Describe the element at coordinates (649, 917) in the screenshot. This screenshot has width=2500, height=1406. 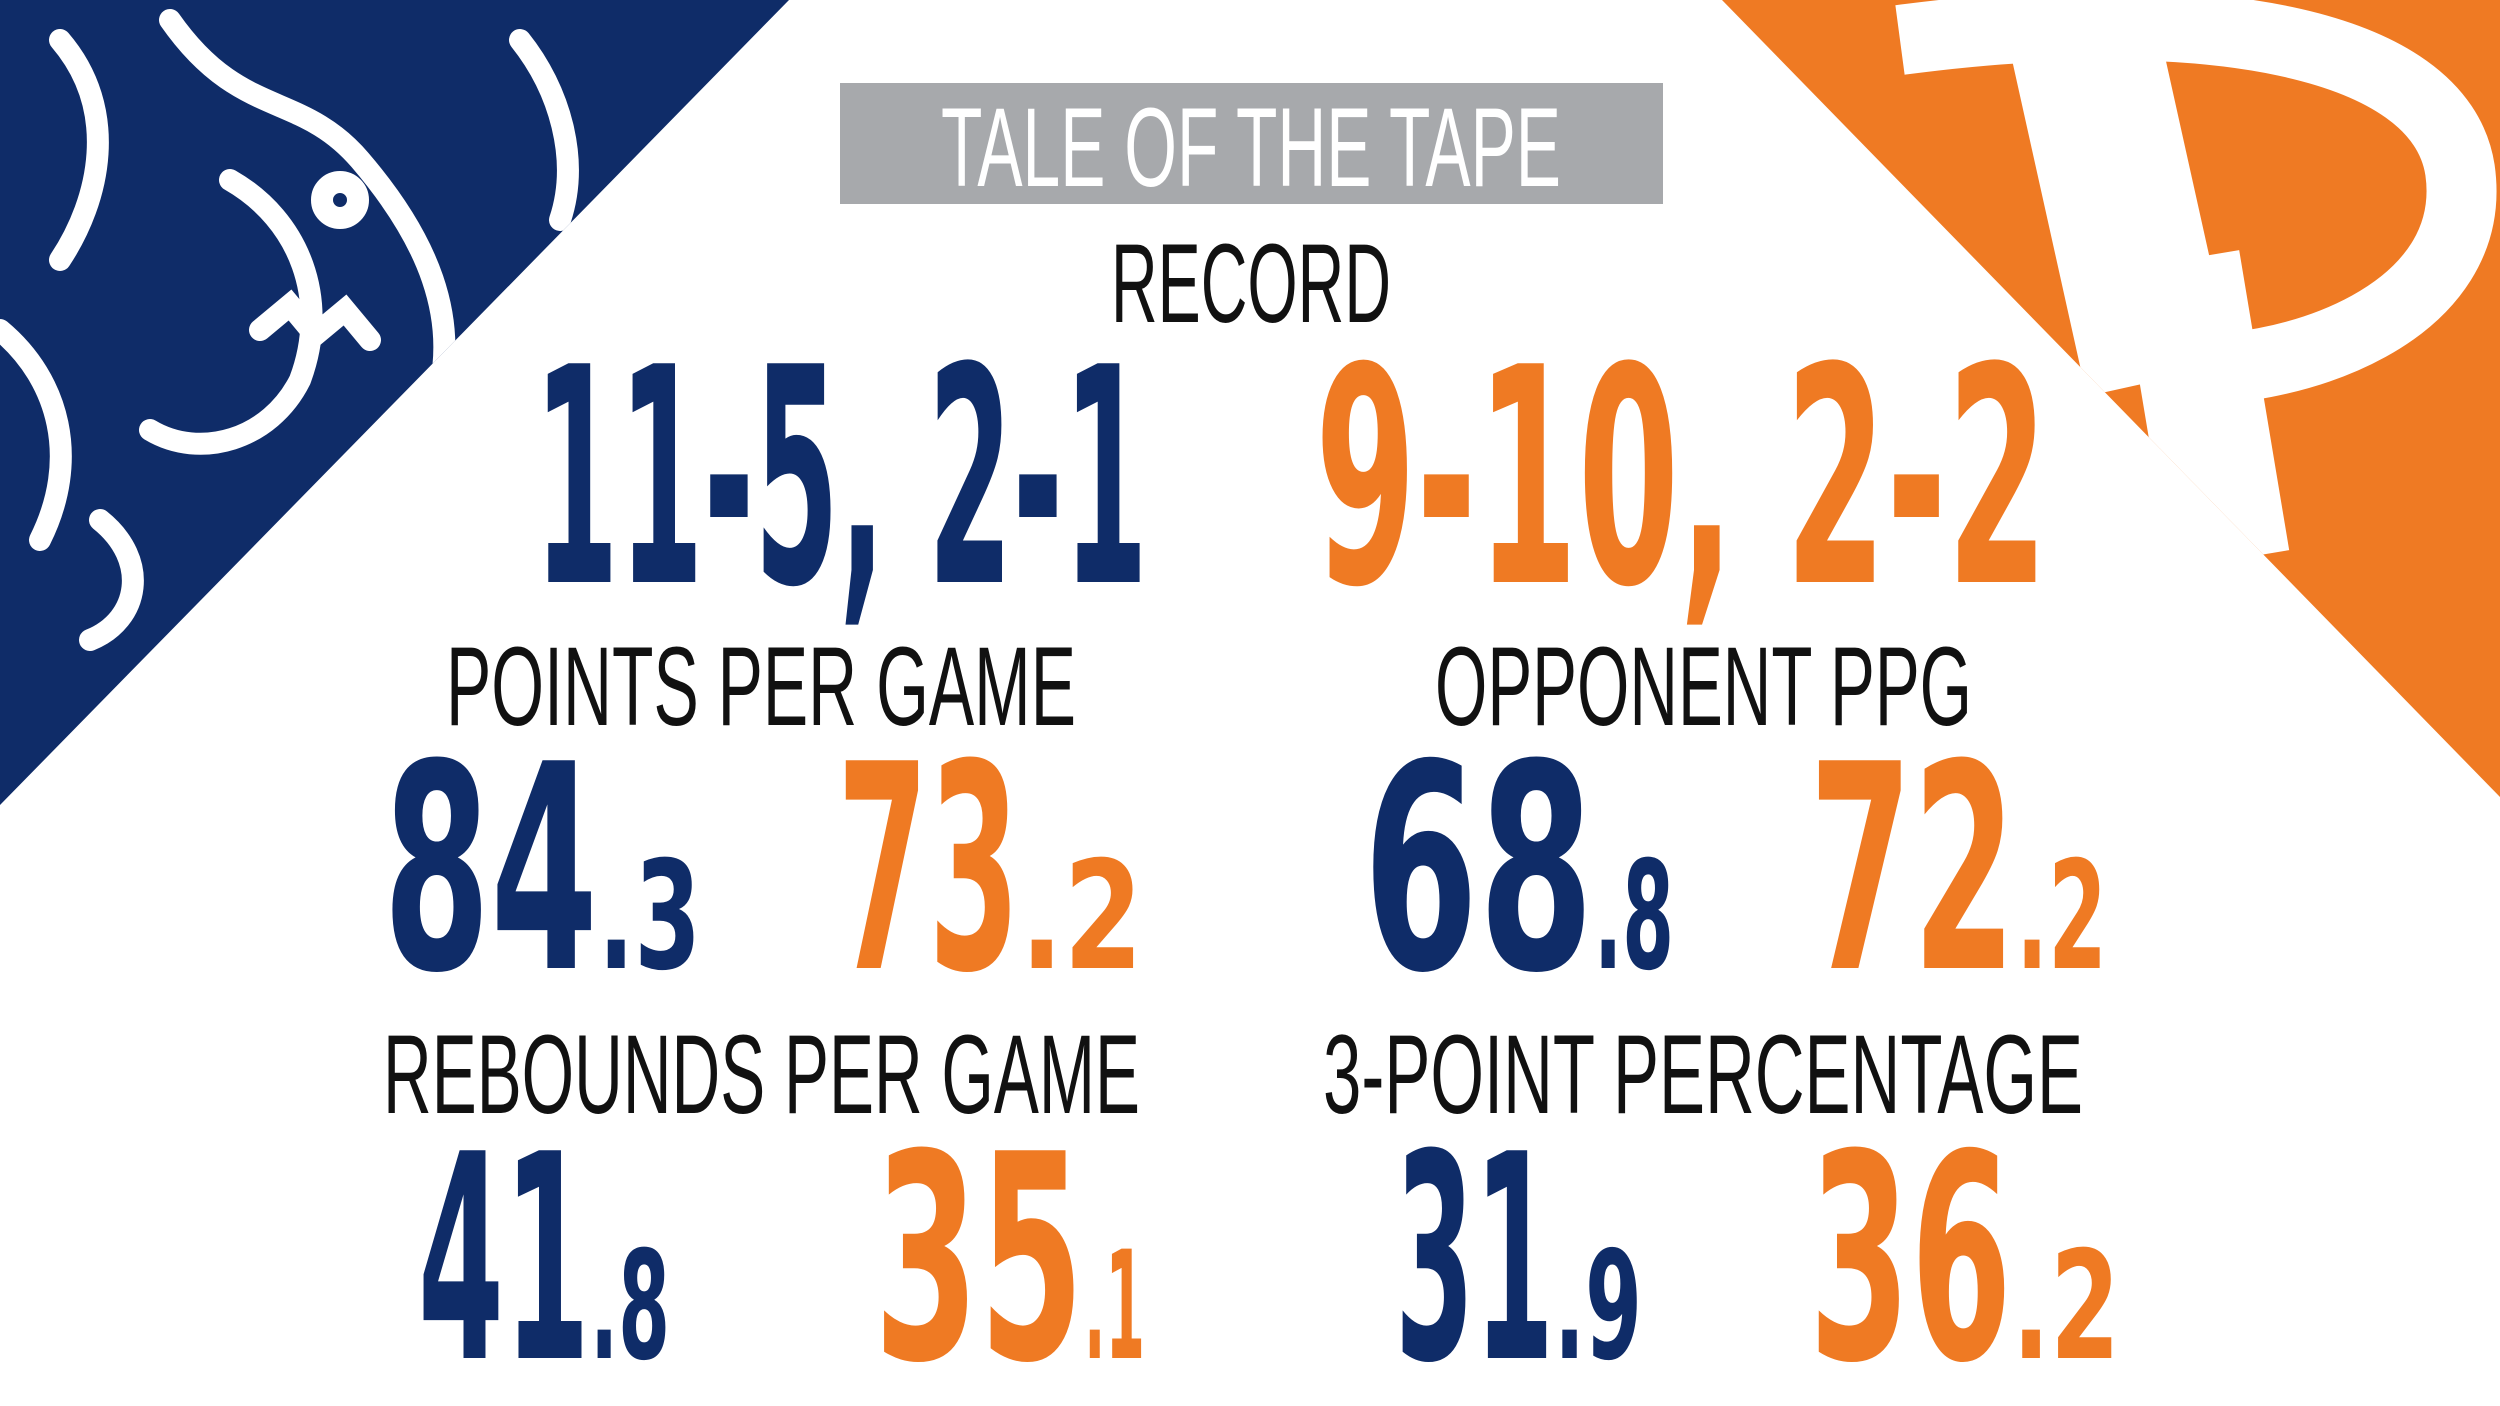
I see `stat-decimal: .3` at that location.